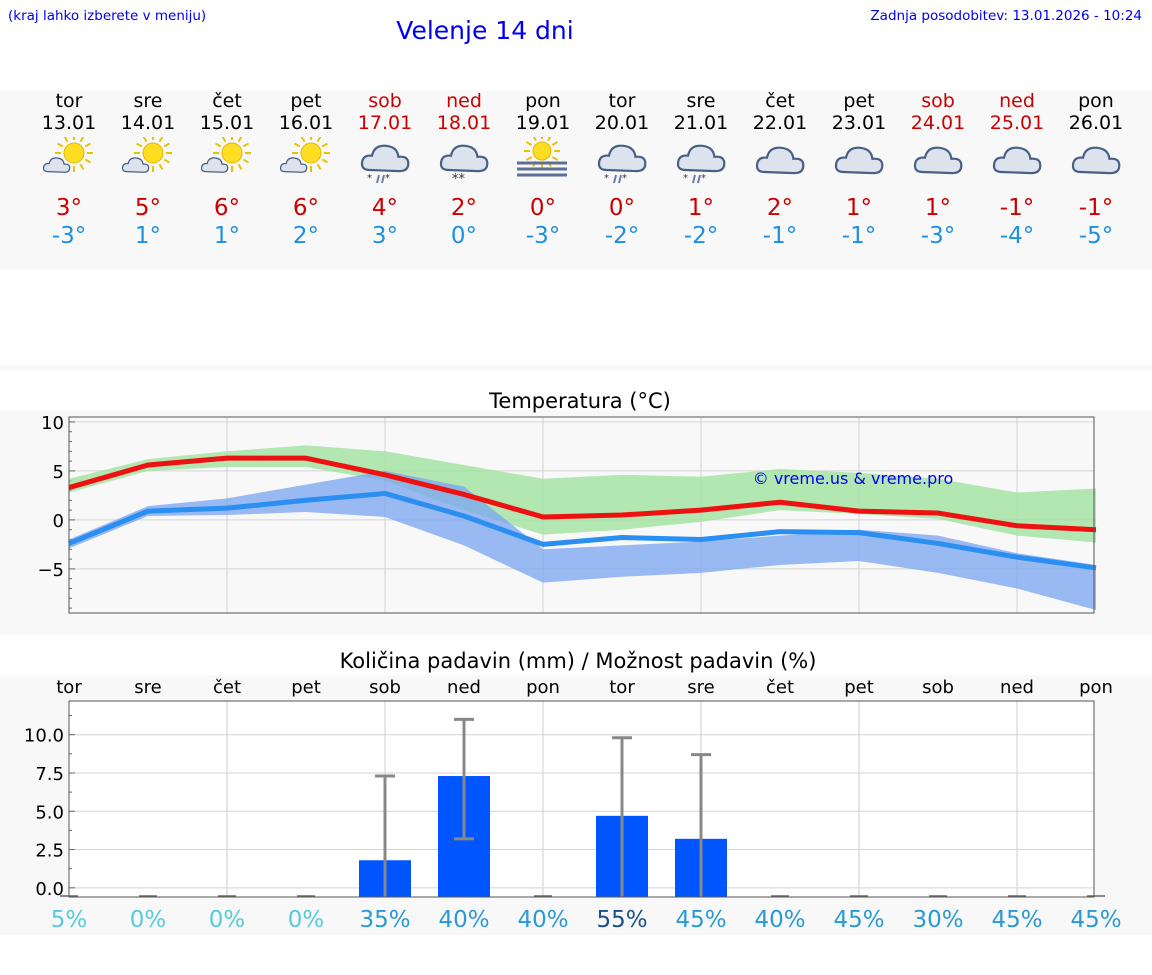 The image size is (1152, 975). Describe the element at coordinates (306, 208) in the screenshot. I see `max-temperature: 6°` at that location.